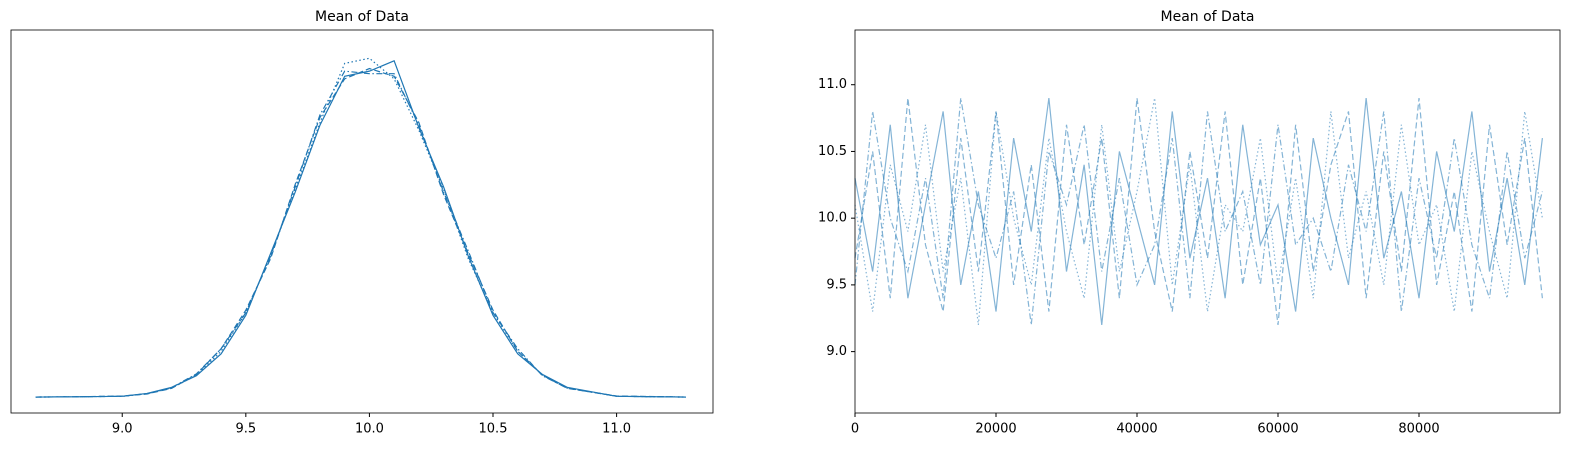 The height and width of the screenshot is (449, 1569). What do you see at coordinates (832, 218) in the screenshot?
I see `y-tick-label: 10.0` at bounding box center [832, 218].